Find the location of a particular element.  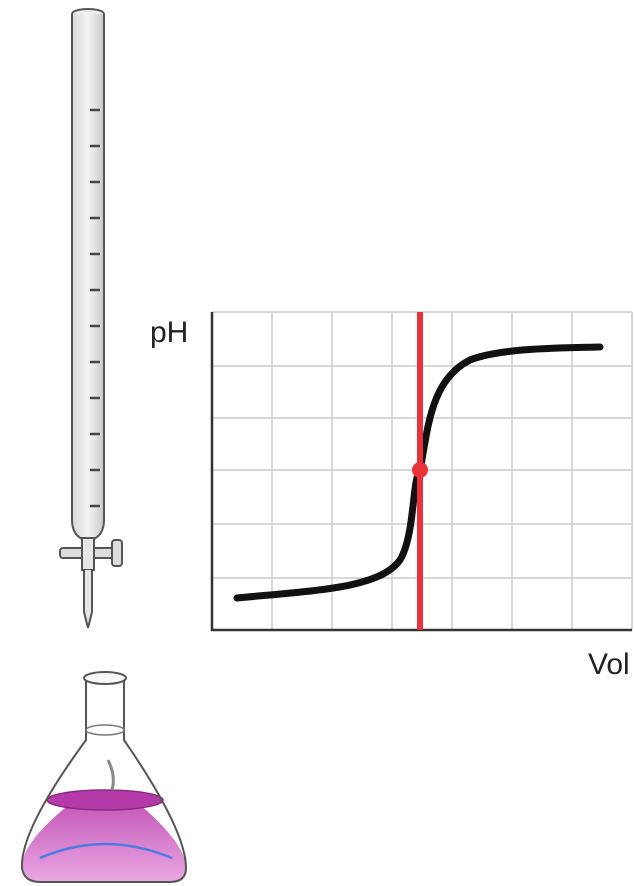

equivalence-point is located at coordinates (420, 470).